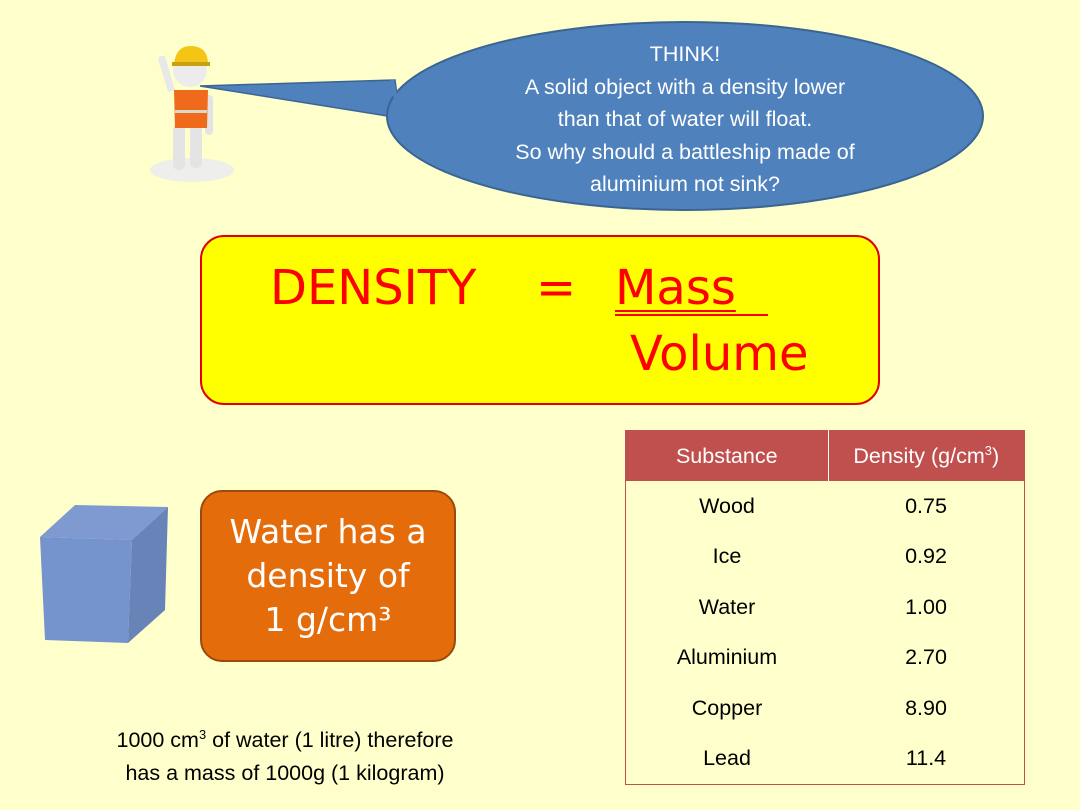 The height and width of the screenshot is (810, 1080). Describe the element at coordinates (104, 574) in the screenshot. I see `water-cube-icon` at that location.